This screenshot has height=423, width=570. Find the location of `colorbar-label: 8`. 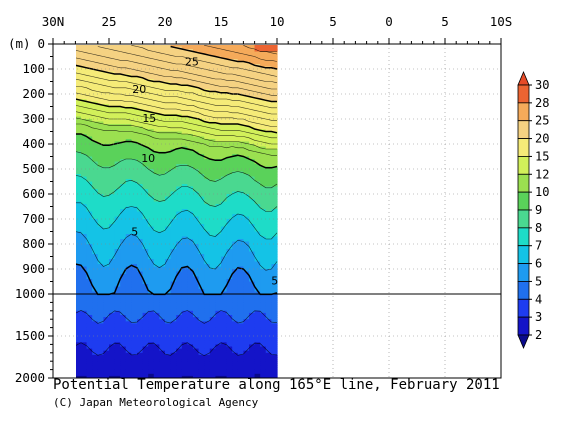

colorbar-label: 8 is located at coordinates (538, 228).